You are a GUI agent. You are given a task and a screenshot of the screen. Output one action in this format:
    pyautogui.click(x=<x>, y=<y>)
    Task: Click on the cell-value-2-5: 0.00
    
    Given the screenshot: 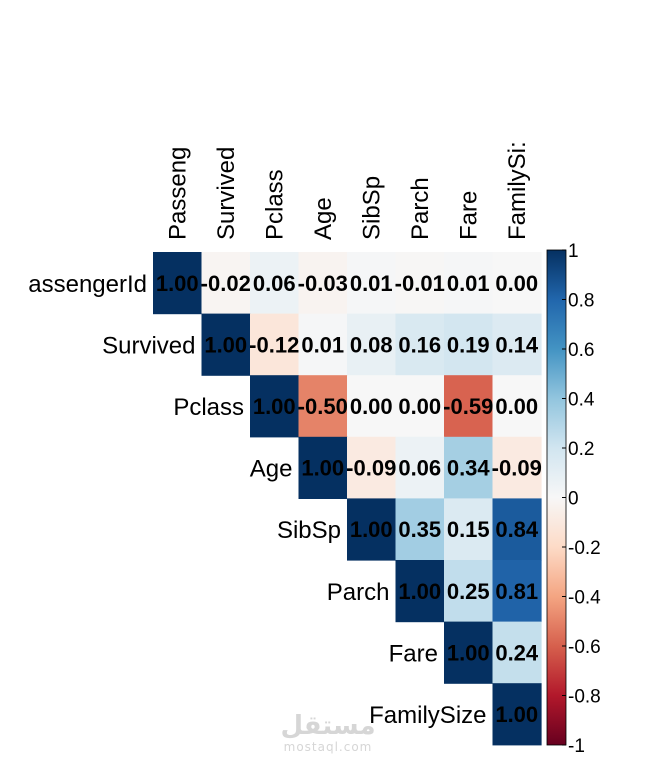 What is the action you would take?
    pyautogui.click(x=419, y=406)
    